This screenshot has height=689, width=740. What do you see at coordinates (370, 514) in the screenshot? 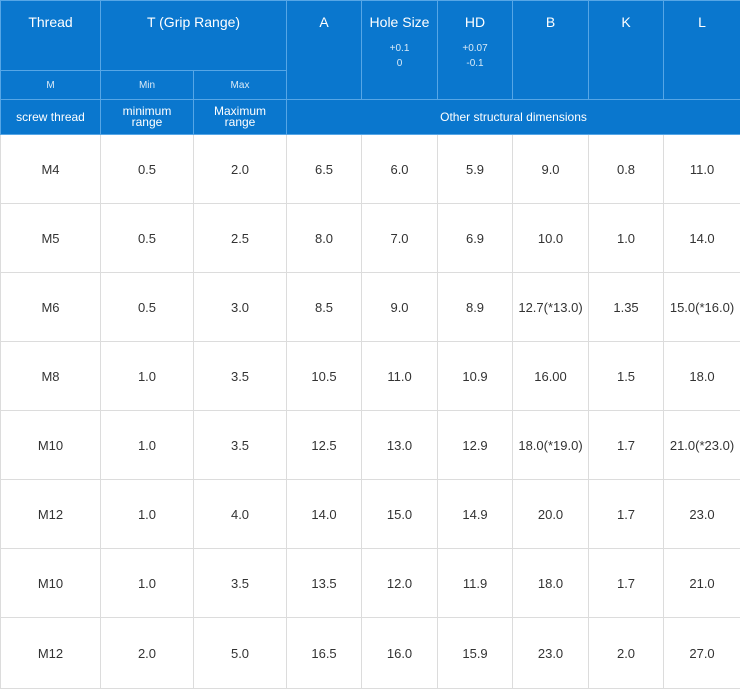
I see `table-row: M12 1.0 4.0 14.0 15.0 14.9 20.0 1.7 23.0` at bounding box center [370, 514].